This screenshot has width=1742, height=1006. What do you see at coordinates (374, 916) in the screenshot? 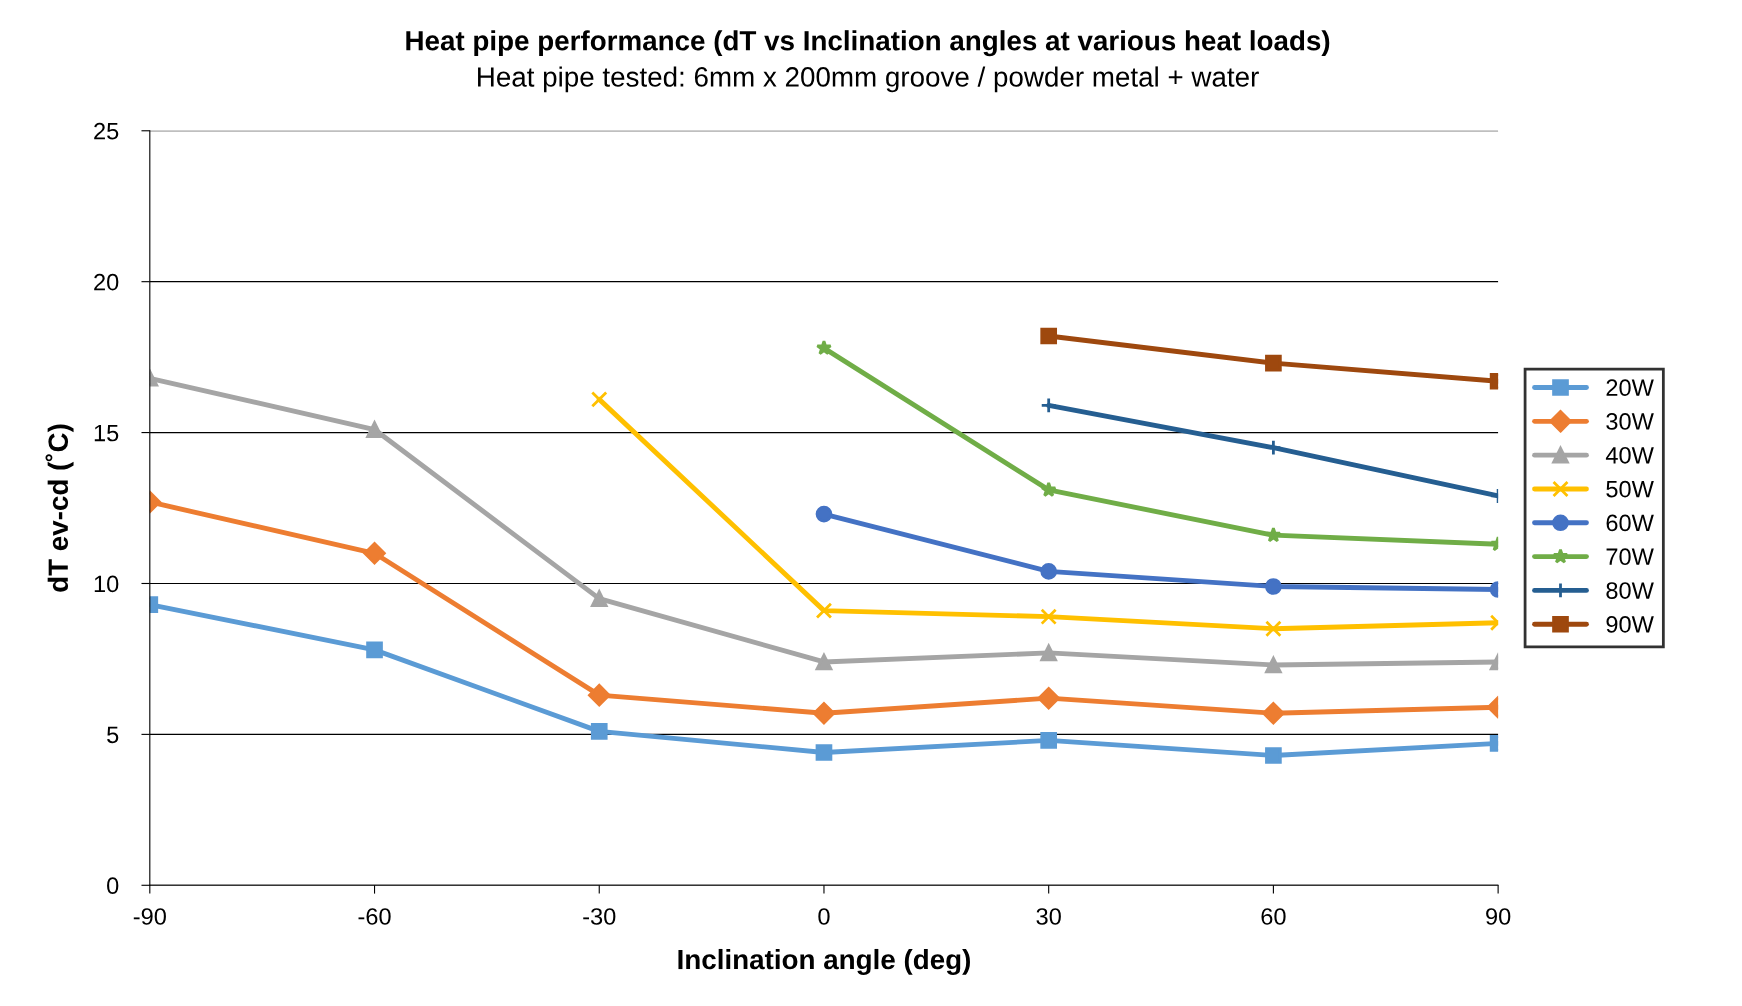
I see `x-tick-label: -60` at bounding box center [374, 916].